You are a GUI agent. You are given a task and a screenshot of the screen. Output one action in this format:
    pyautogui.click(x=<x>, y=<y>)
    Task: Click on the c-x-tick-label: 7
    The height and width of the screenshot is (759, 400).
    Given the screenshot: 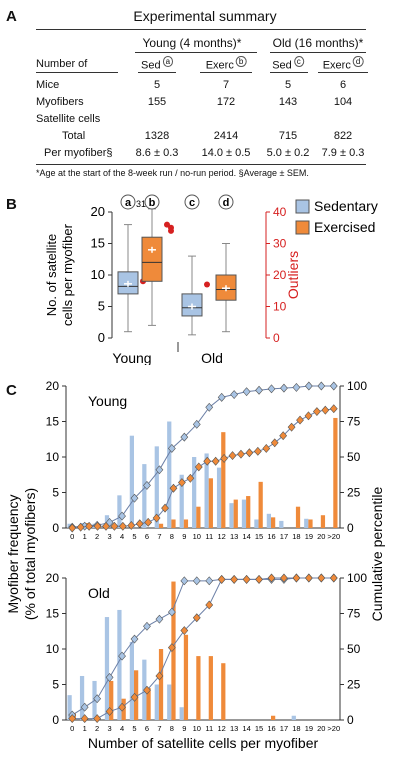 What is the action you would take?
    pyautogui.click(x=159, y=728)
    